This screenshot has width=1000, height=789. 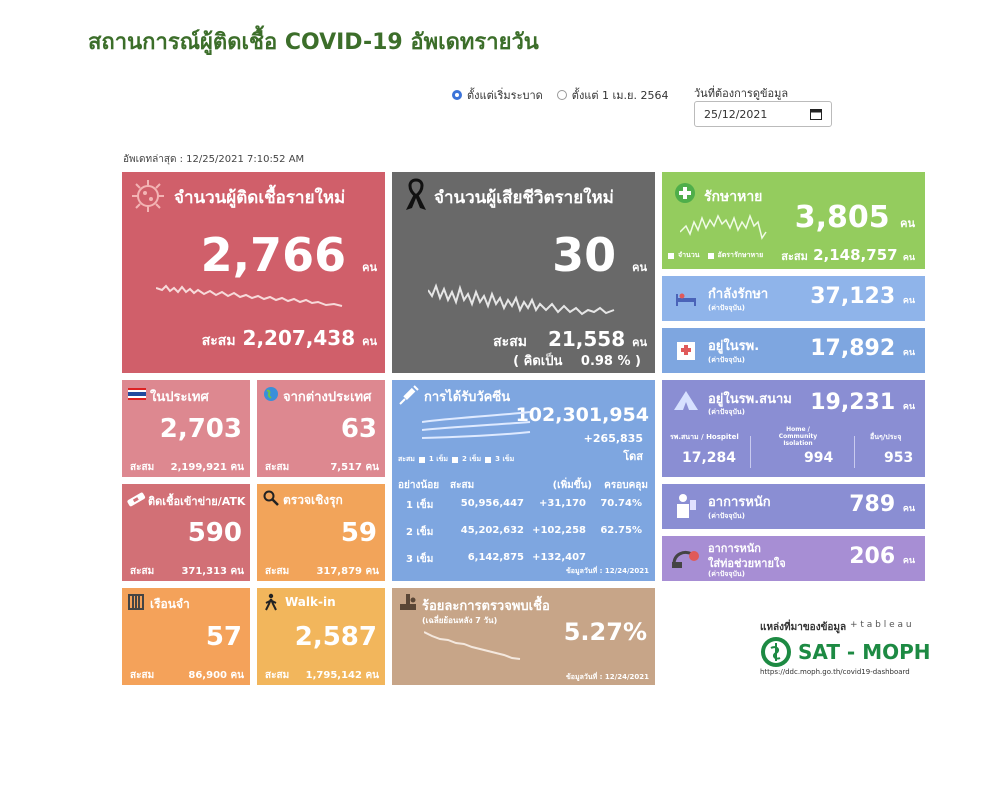 I want to click on atk-value: 590, so click(x=214, y=533).